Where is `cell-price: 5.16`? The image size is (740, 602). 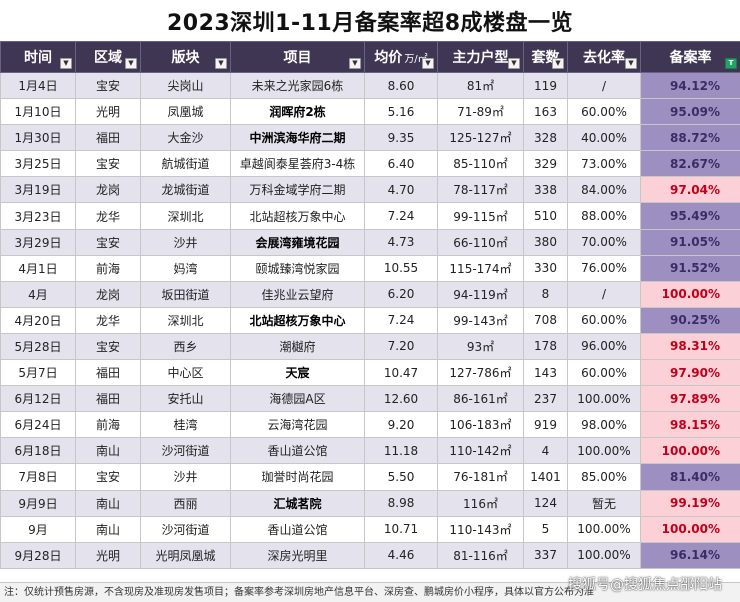
cell-price: 5.16 is located at coordinates (401, 112).